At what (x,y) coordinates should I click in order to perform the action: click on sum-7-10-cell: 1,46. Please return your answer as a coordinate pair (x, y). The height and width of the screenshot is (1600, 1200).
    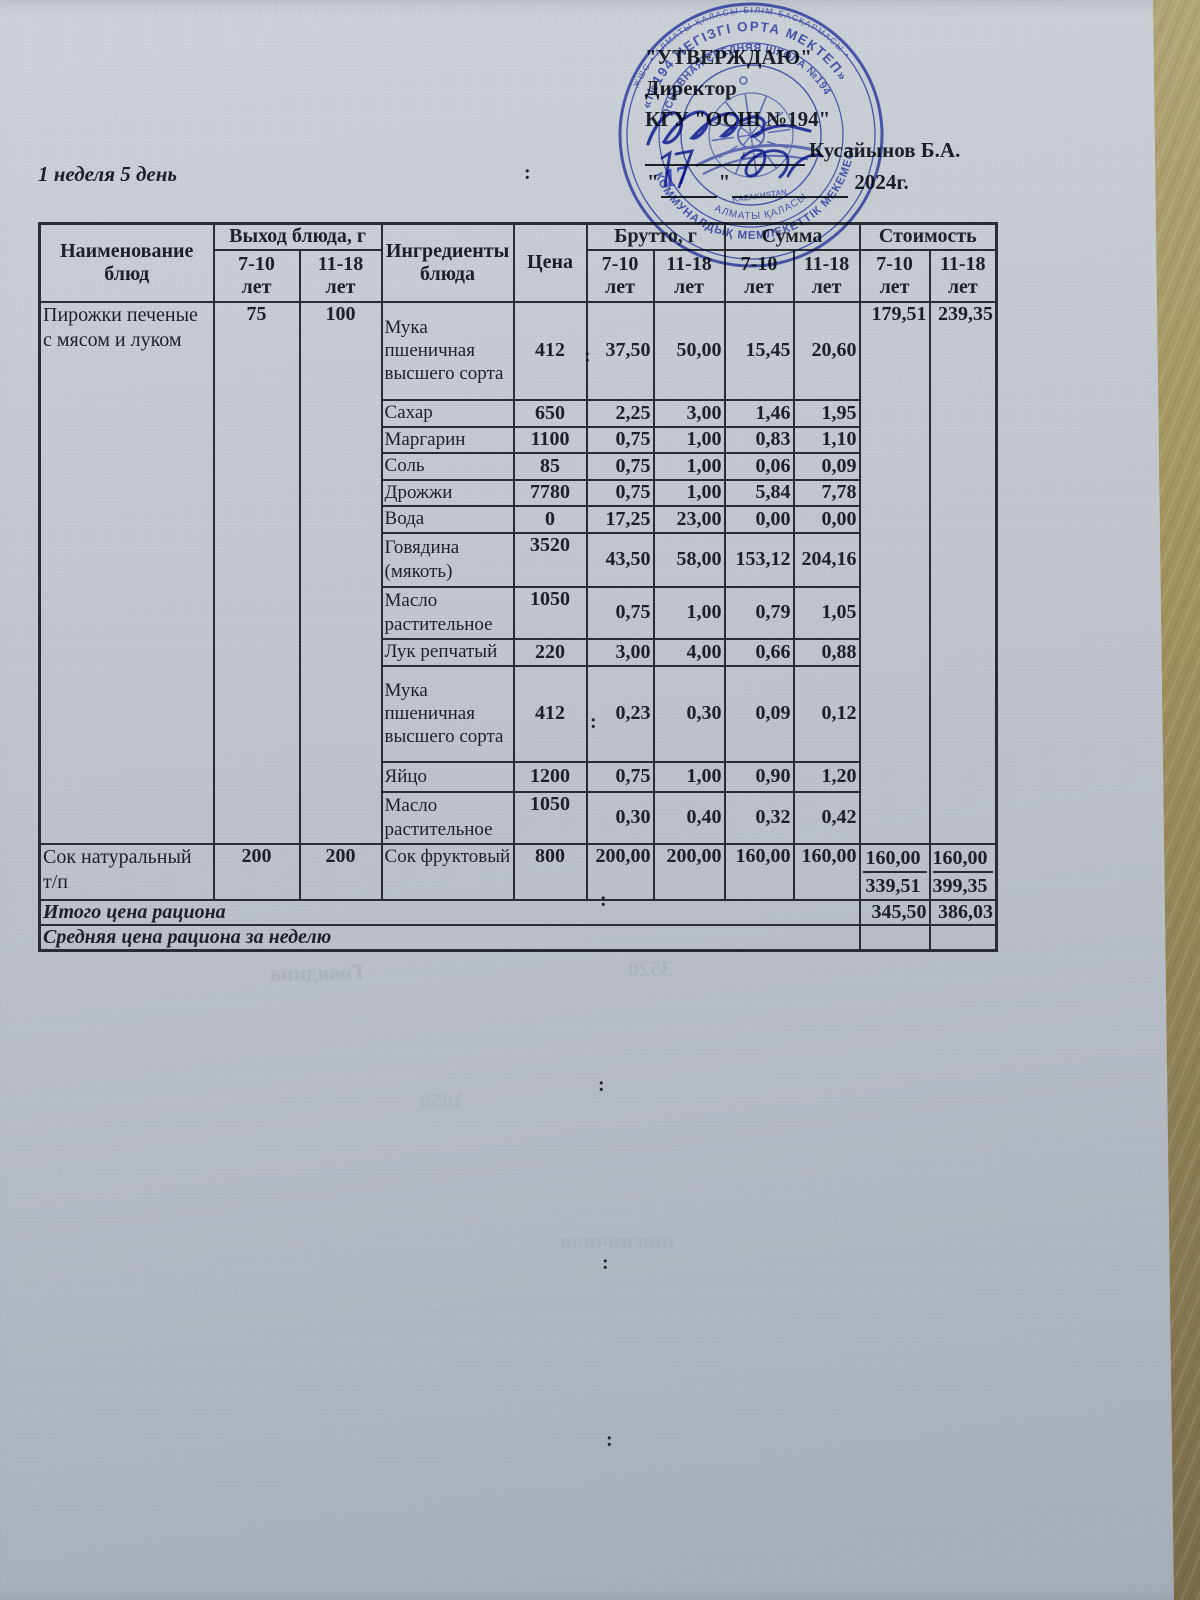
    Looking at the image, I should click on (759, 413).